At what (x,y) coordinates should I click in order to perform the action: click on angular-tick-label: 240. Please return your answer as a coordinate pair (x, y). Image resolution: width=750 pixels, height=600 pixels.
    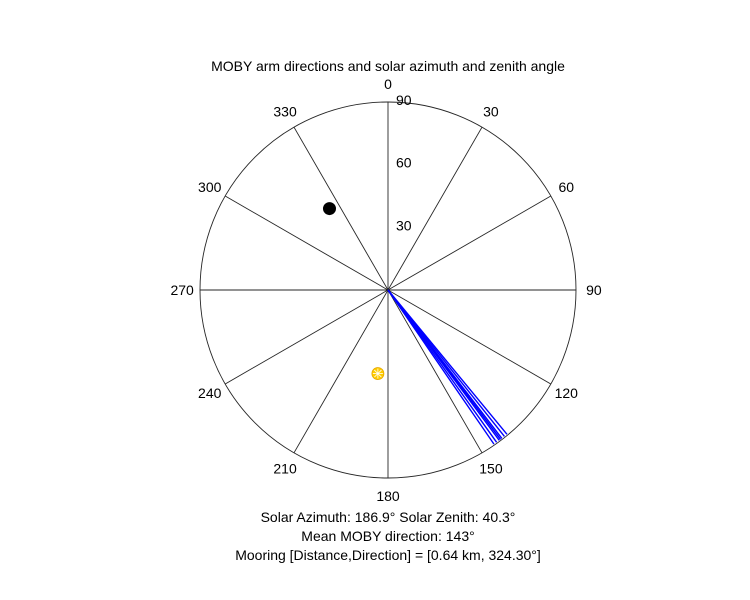
    Looking at the image, I should click on (210, 393).